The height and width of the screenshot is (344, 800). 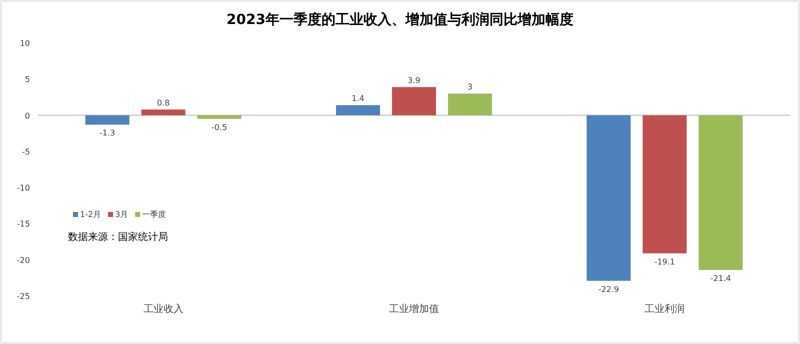 I want to click on x-tick-label: 工业收入, so click(x=163, y=309).